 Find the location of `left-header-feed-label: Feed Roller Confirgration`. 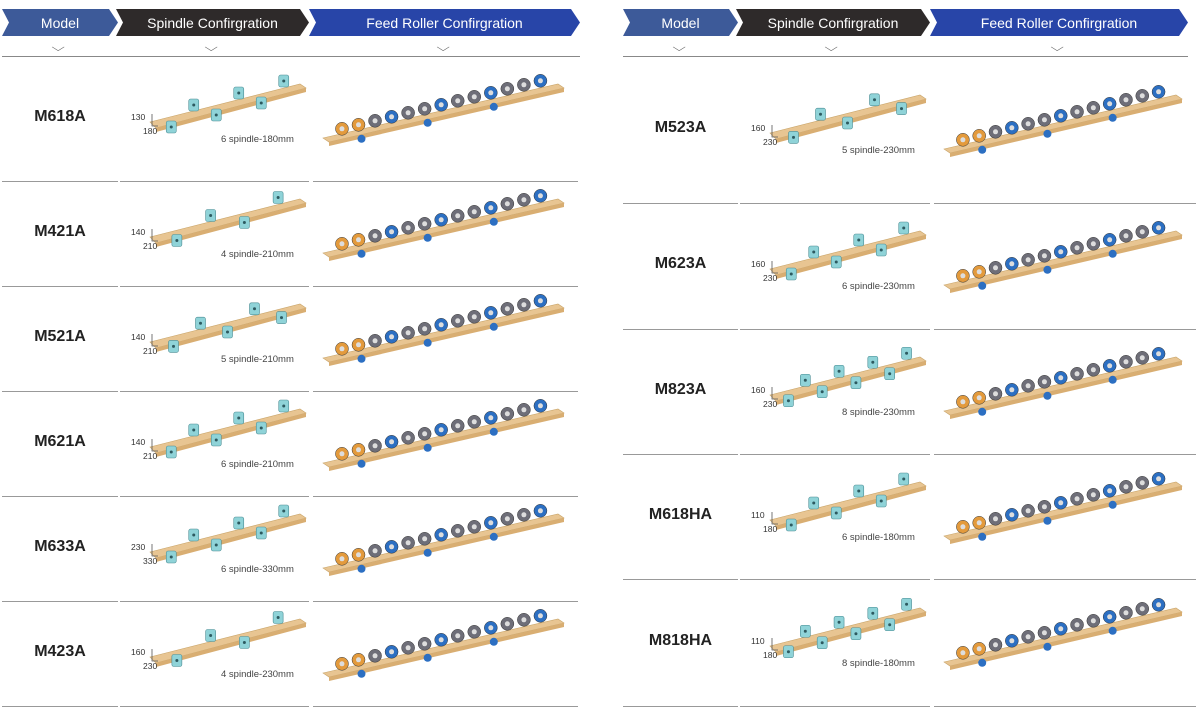

left-header-feed-label: Feed Roller Confirgration is located at coordinates (444, 22).